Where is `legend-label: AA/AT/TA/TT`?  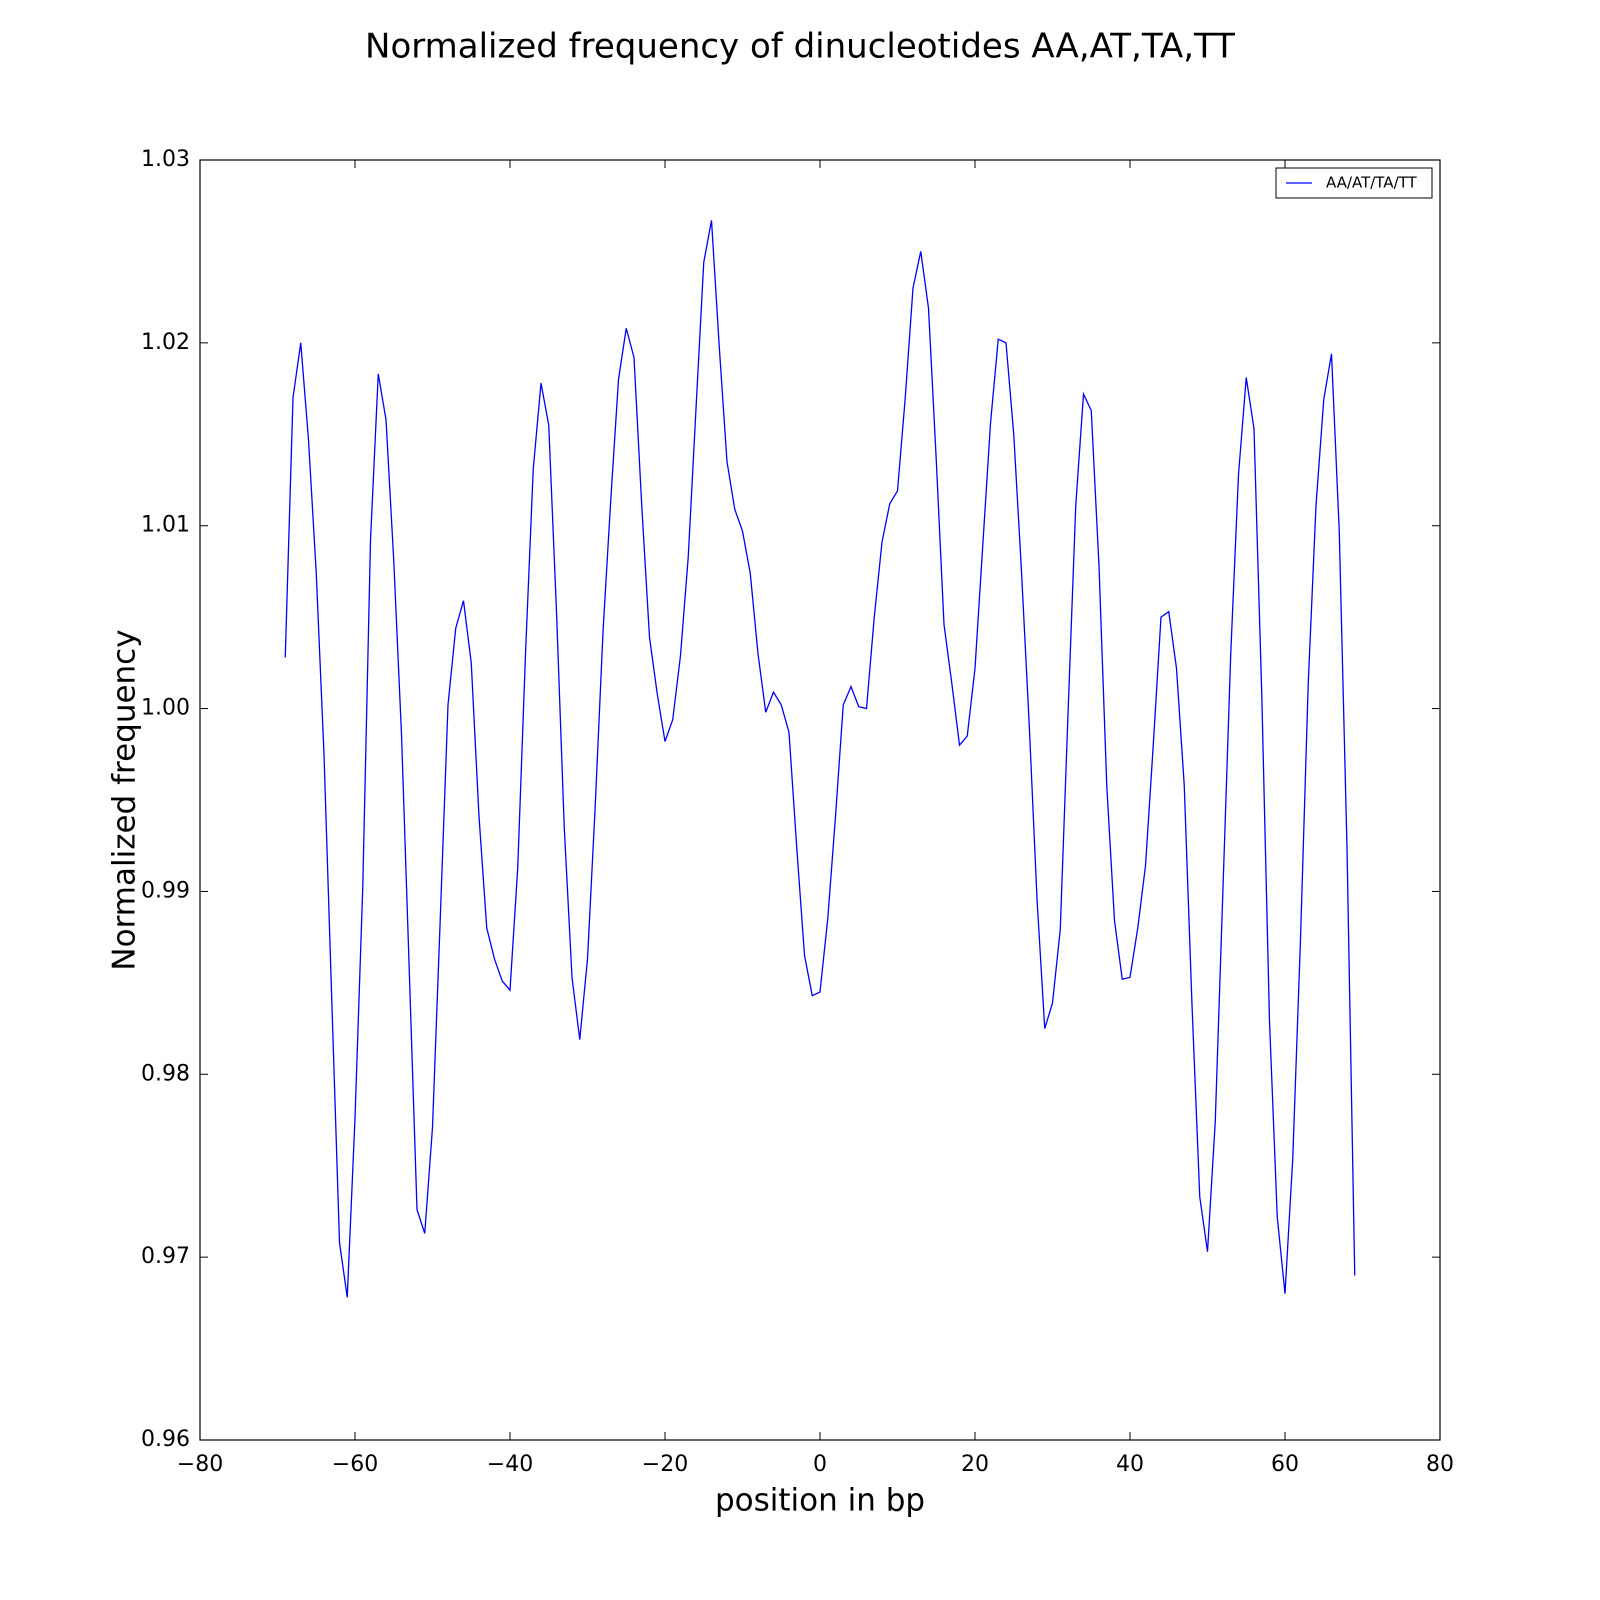
legend-label: AA/AT/TA/TT is located at coordinates (1372, 183).